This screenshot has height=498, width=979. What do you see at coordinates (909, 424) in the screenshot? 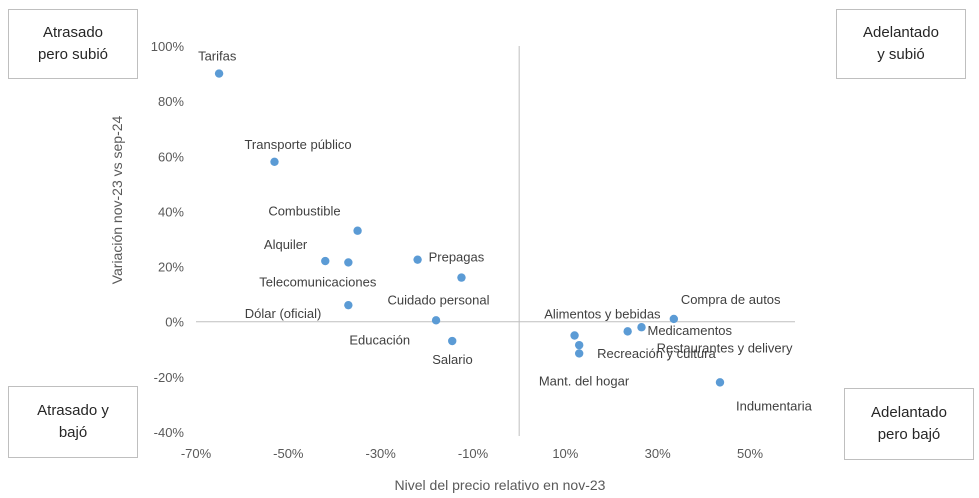
I see `quadrant-bottom-right-label: Adelantado pero bajó` at bounding box center [909, 424].